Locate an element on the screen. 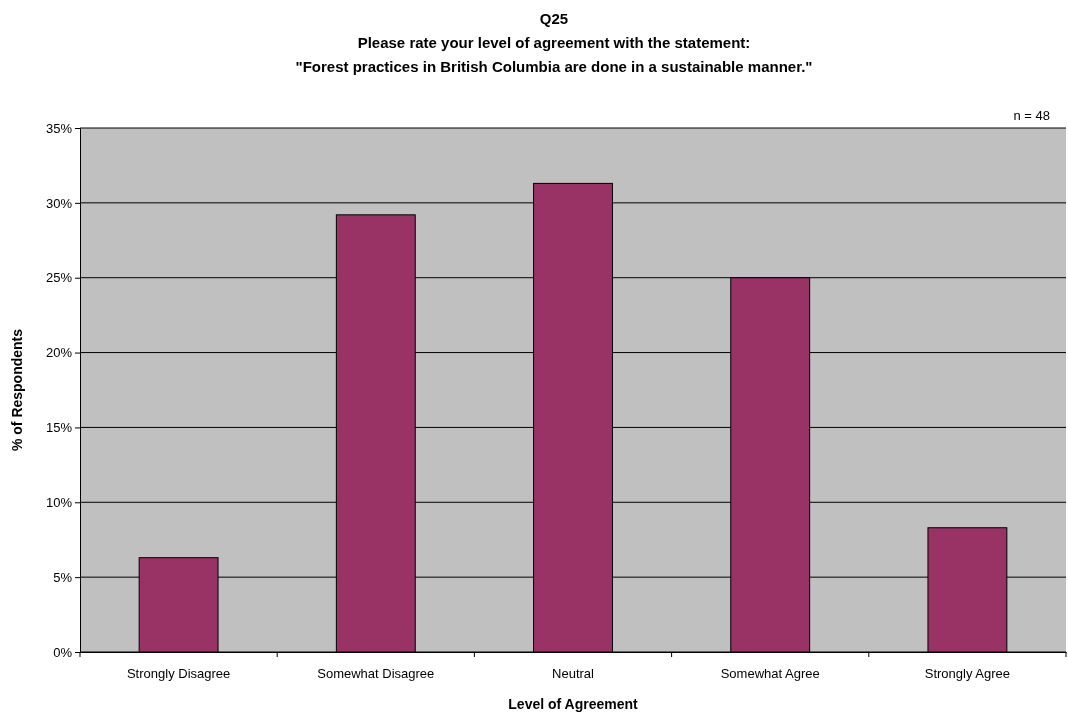 Image resolution: width=1068 pixels, height=713 pixels. x-tick-label: Neutral is located at coordinates (573, 674).